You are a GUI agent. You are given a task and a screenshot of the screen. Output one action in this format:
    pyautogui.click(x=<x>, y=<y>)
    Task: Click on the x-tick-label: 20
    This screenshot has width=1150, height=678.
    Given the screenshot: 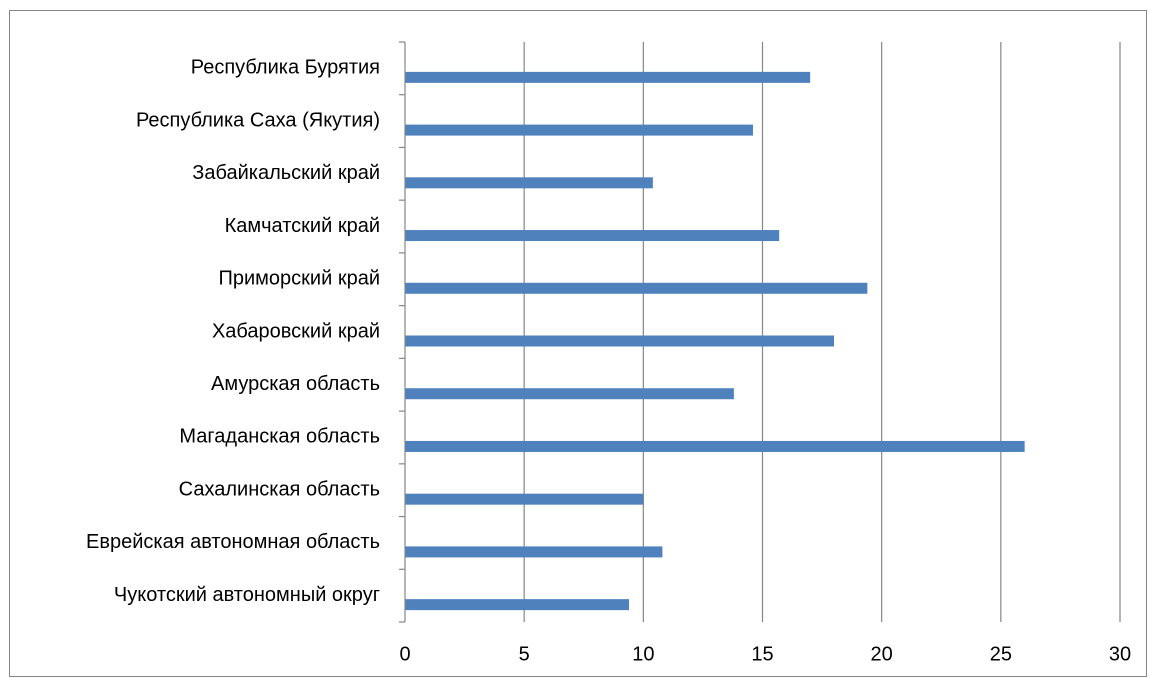 What is the action you would take?
    pyautogui.click(x=882, y=654)
    